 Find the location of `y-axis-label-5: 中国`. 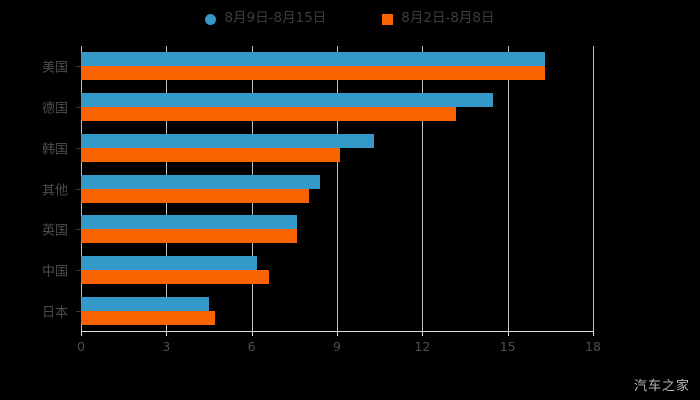

y-axis-label-5: 中国 is located at coordinates (54, 272).